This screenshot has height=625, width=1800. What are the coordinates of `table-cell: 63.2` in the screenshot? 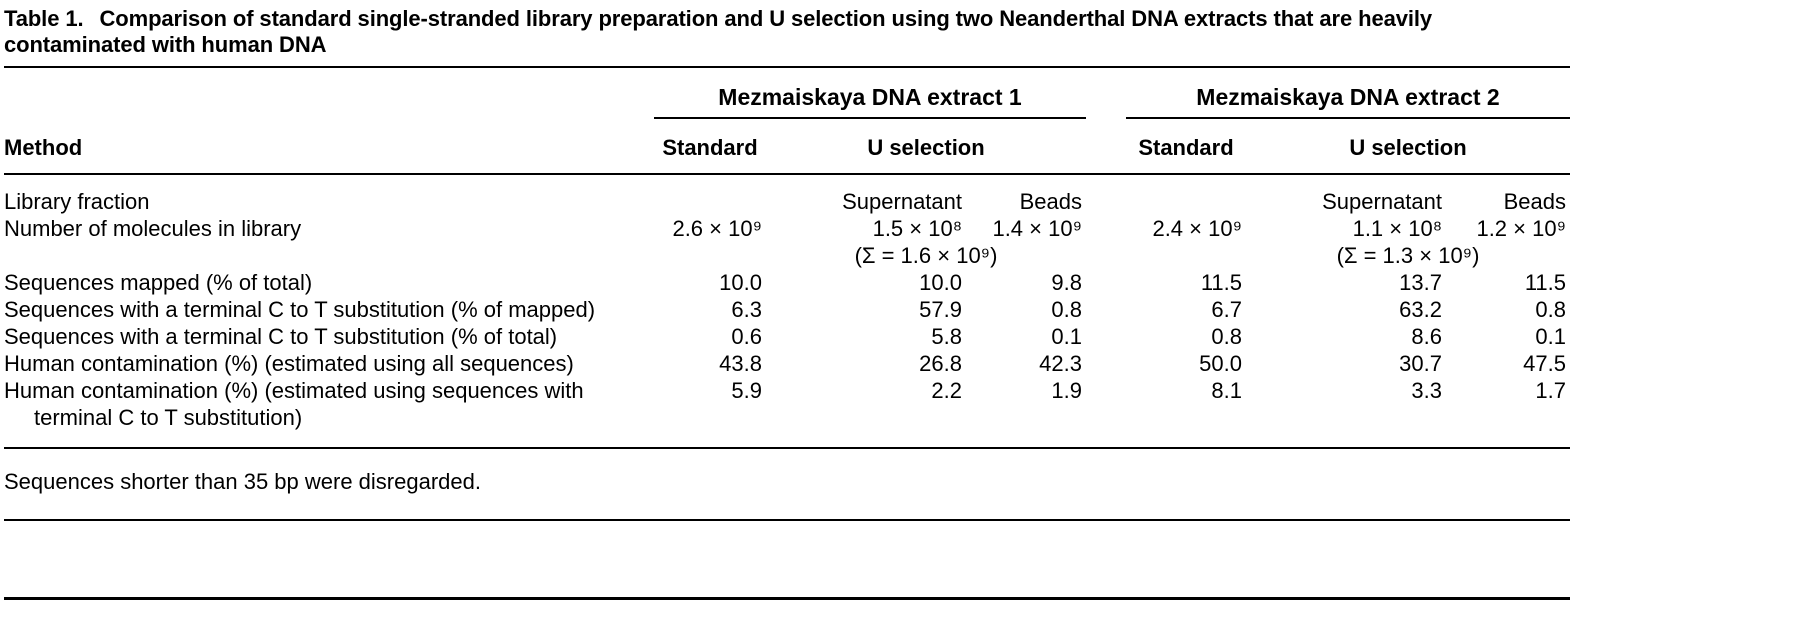 It's located at (1420, 309).